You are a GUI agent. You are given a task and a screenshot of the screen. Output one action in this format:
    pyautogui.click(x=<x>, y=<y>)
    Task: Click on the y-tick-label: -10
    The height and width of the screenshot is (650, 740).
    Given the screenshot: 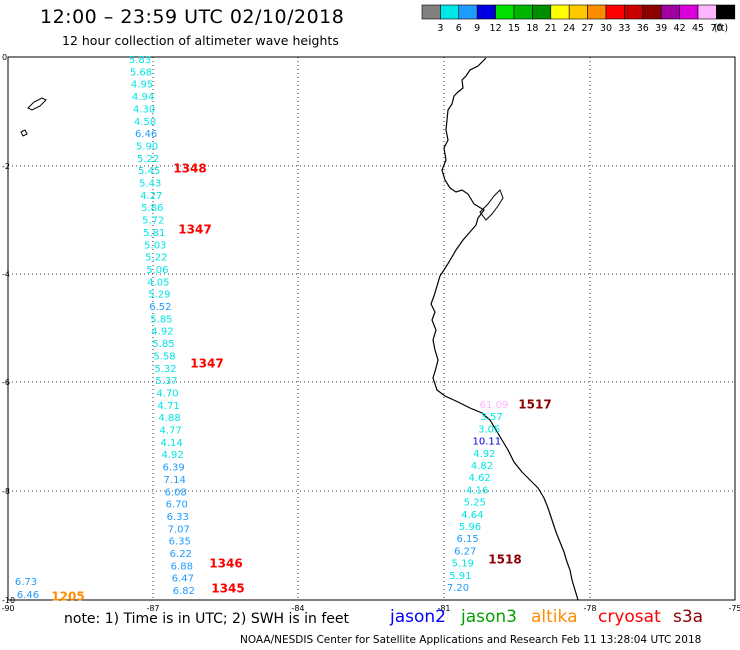 What is the action you would take?
    pyautogui.click(x=8, y=600)
    